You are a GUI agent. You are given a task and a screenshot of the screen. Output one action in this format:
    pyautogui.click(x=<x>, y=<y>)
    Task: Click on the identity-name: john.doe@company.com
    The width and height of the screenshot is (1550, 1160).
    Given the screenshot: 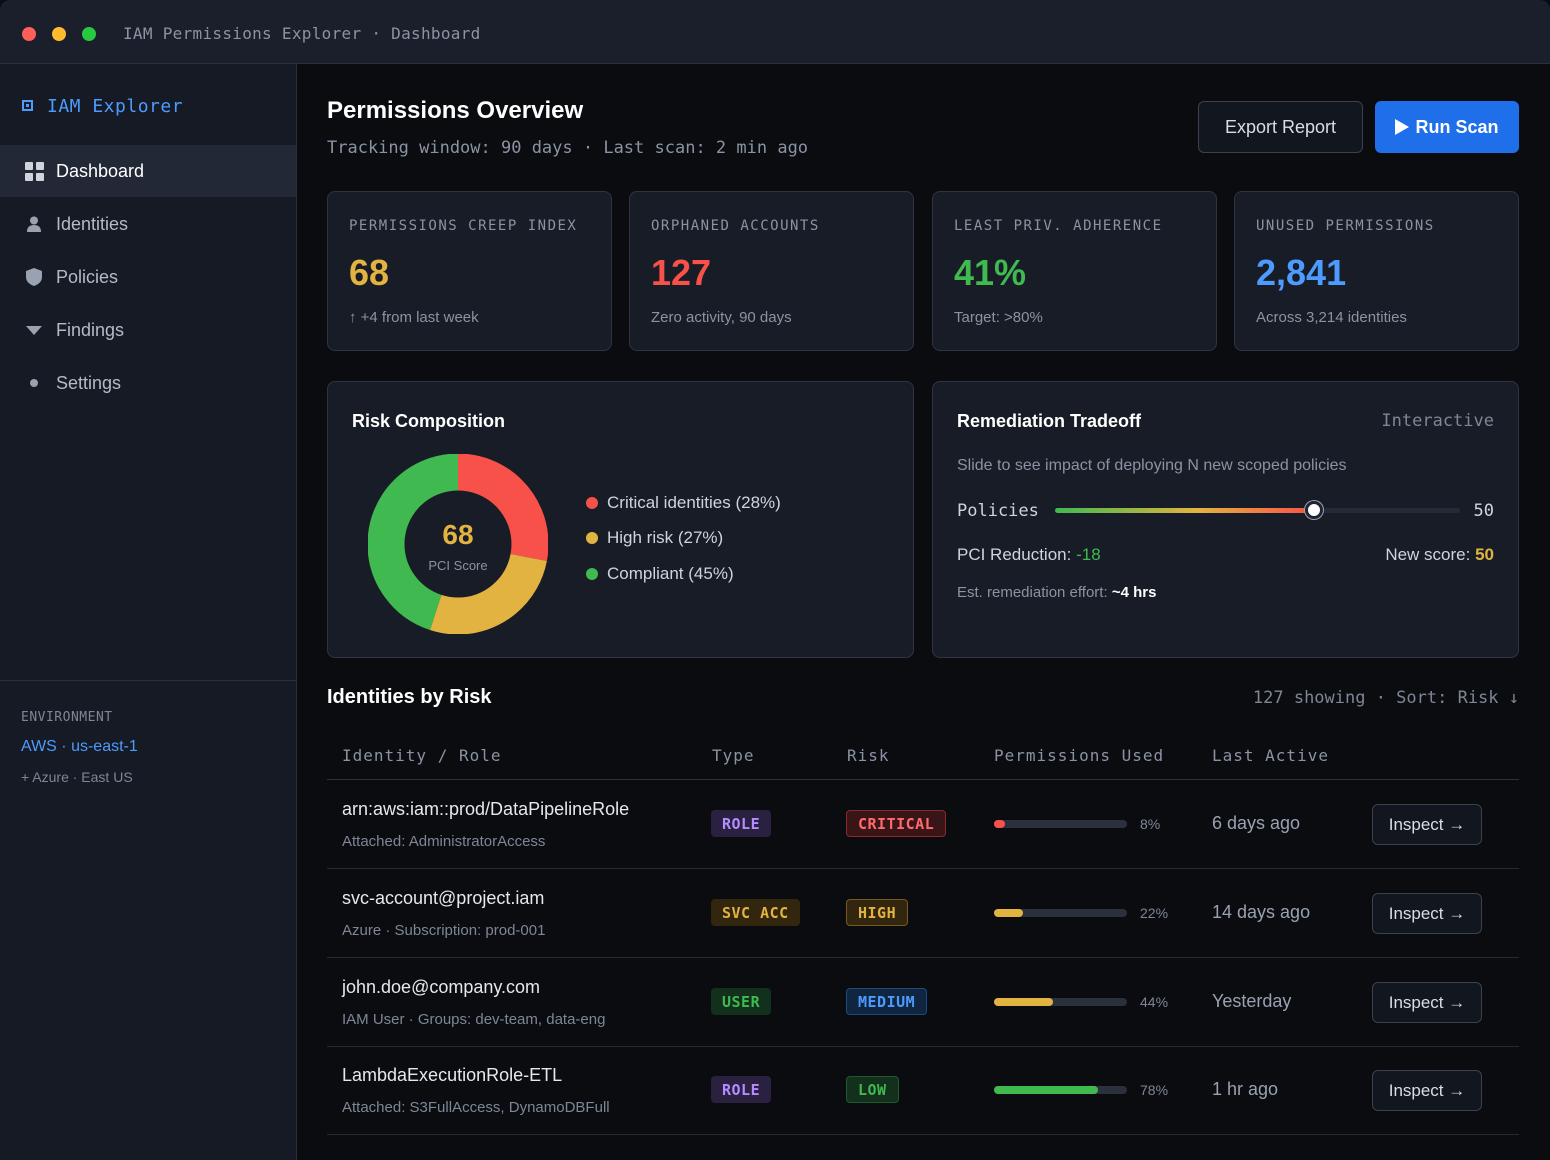 What is the action you would take?
    pyautogui.click(x=441, y=987)
    